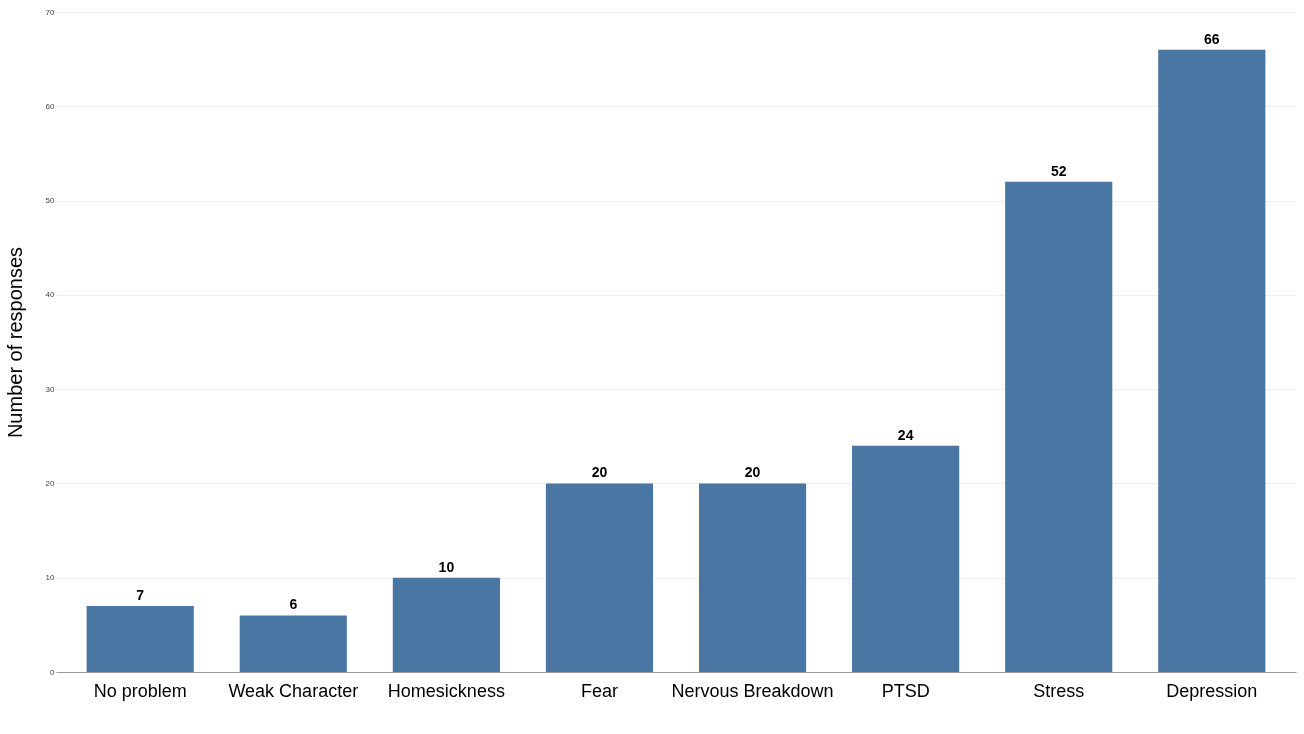 The image size is (1304, 734). Describe the element at coordinates (599, 690) in the screenshot. I see `x-tick-label: Fear` at that location.